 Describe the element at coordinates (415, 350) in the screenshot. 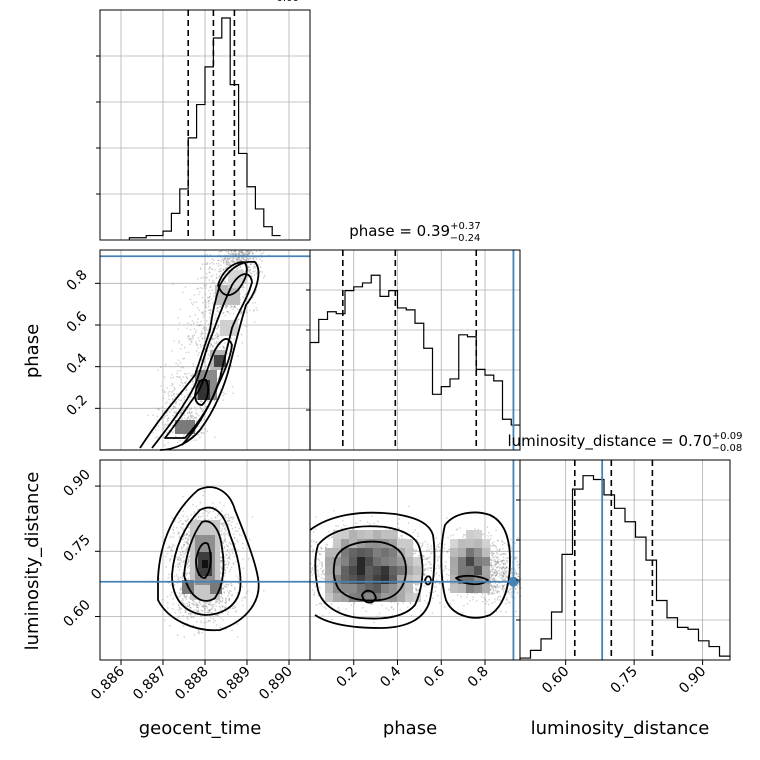

I see `hist-phase-background` at that location.